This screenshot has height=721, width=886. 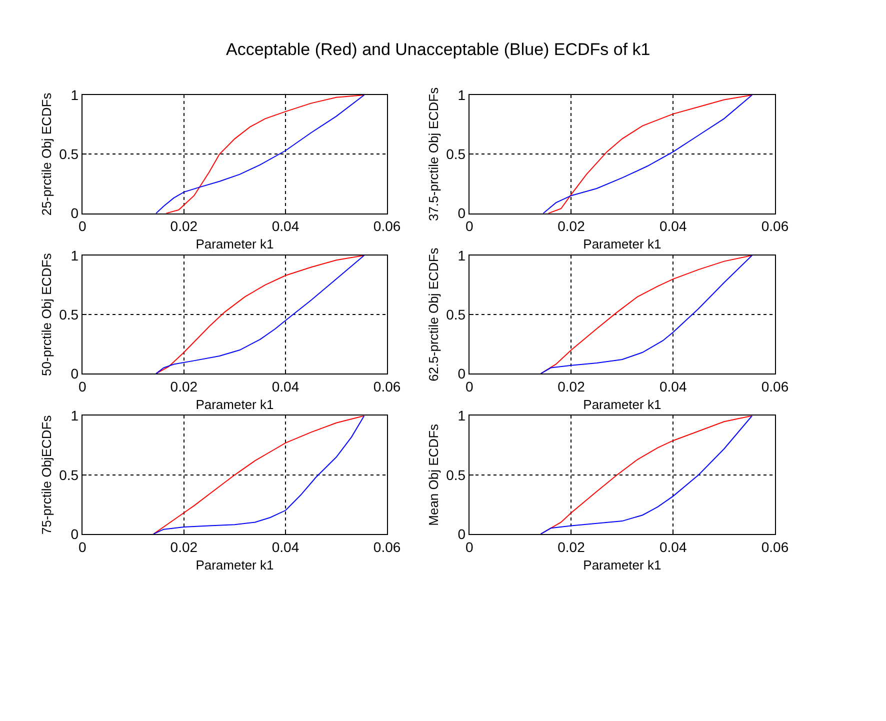 I want to click on y-axis-title: 37.5-prctile Obj ECDFs, so click(x=434, y=154).